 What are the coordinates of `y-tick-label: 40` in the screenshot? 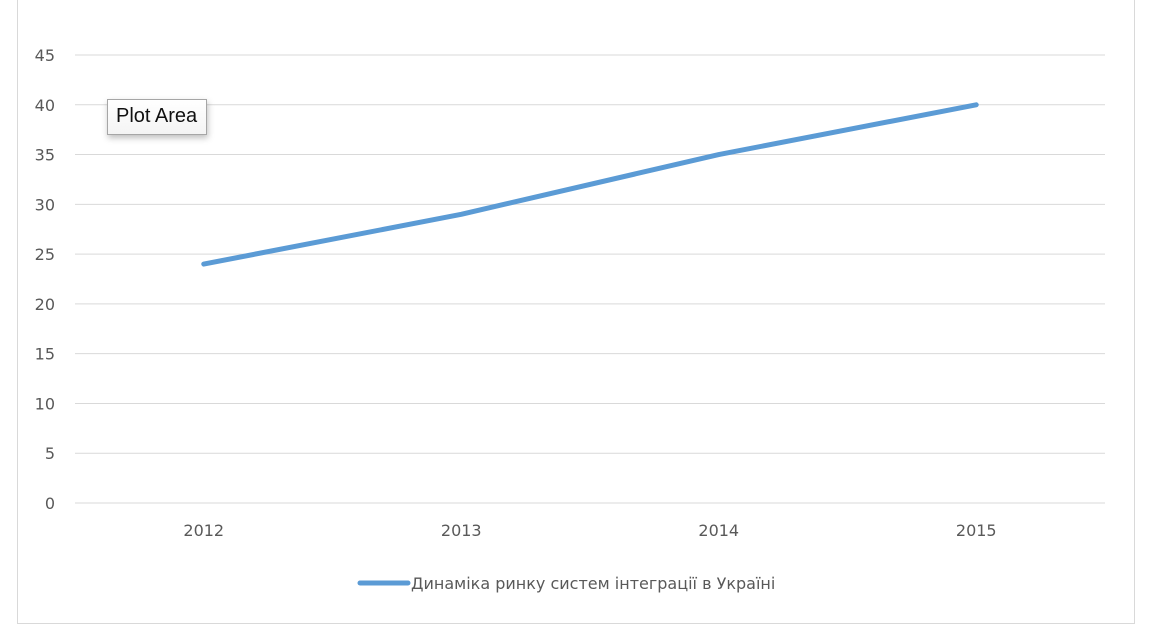 It's located at (45, 105).